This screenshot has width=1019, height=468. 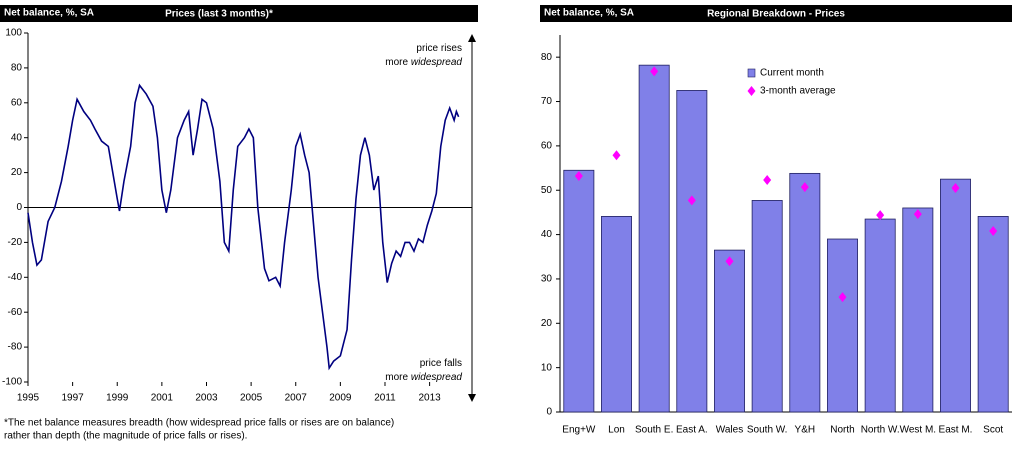 I want to click on x-tick-label: South W., so click(x=767, y=430).